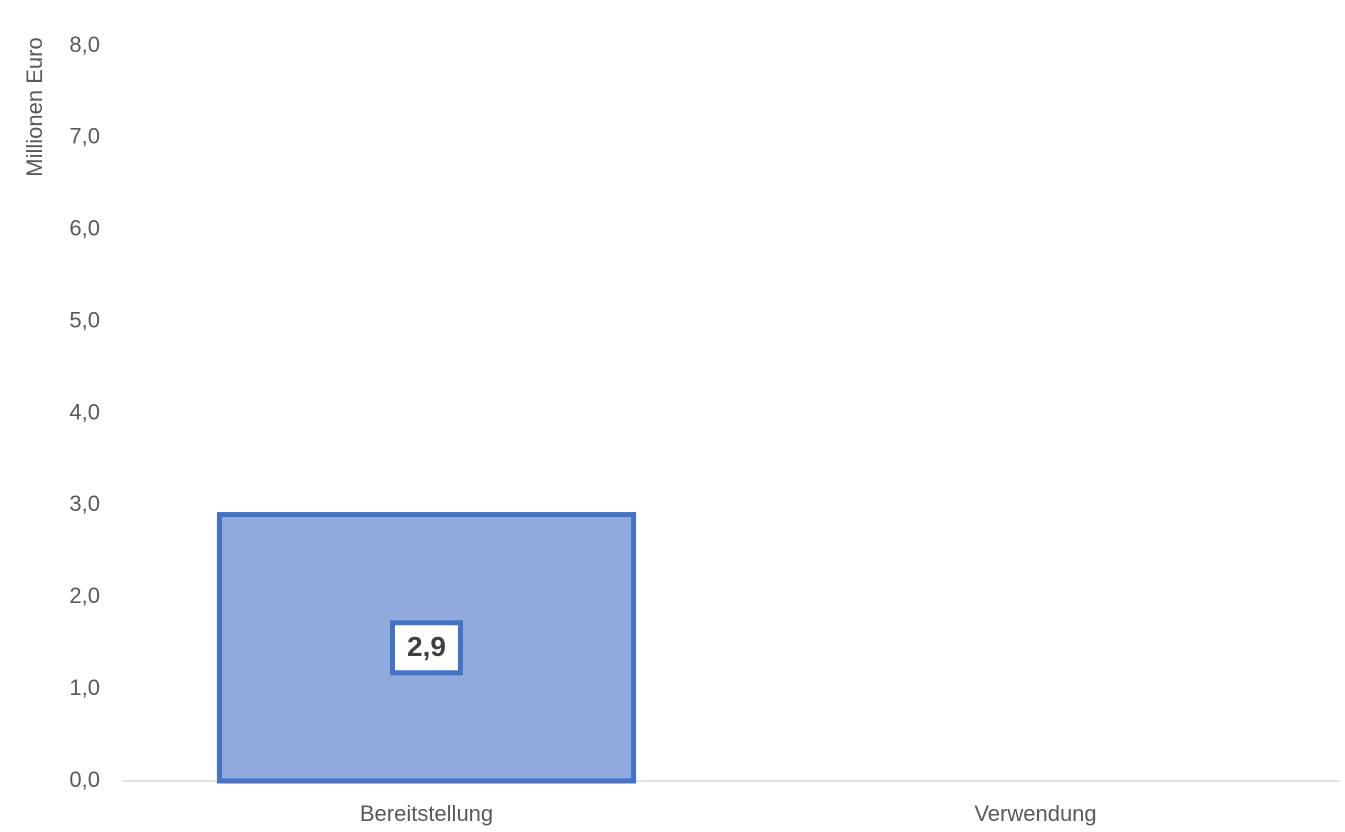 The height and width of the screenshot is (832, 1345). I want to click on data-label: 2,9, so click(426, 646).